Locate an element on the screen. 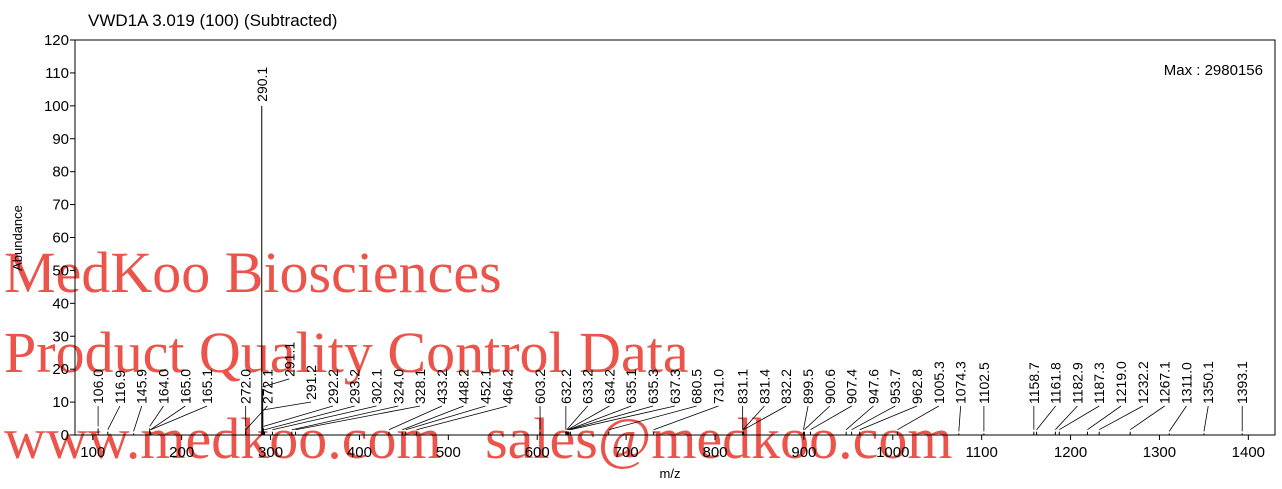 This screenshot has width=1282, height=489. peak-label: 832.2 is located at coordinates (786, 386).